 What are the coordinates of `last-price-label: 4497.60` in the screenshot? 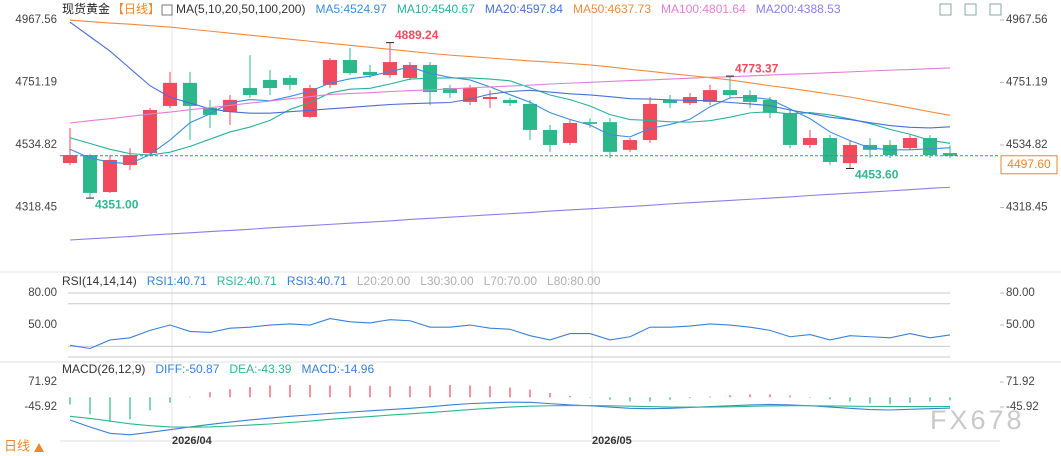 It's located at (1029, 164).